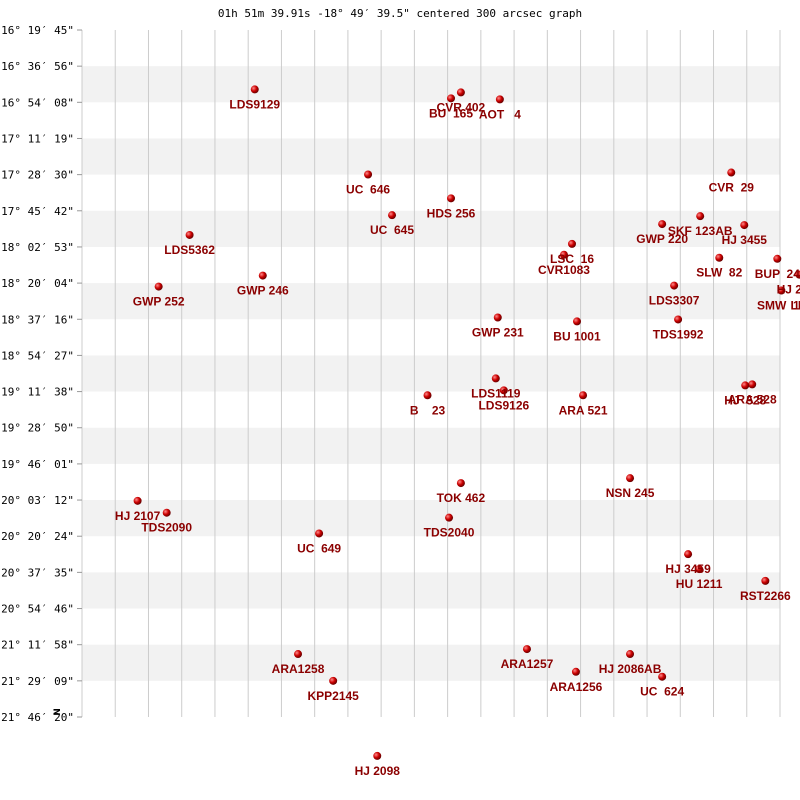  I want to click on star-label: TOK 462, so click(461, 498).